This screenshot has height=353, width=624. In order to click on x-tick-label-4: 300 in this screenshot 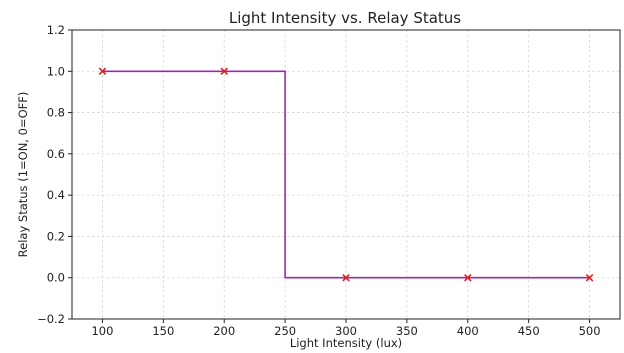, I will do `click(346, 331)`.